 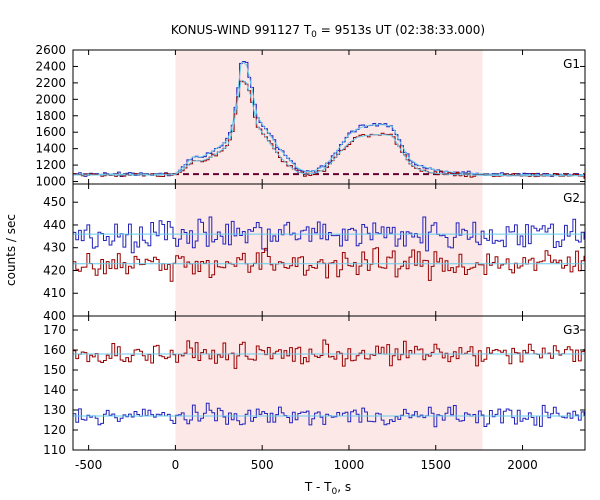 What do you see at coordinates (50, 132) in the screenshot?
I see `y-tick-label: 1600` at bounding box center [50, 132].